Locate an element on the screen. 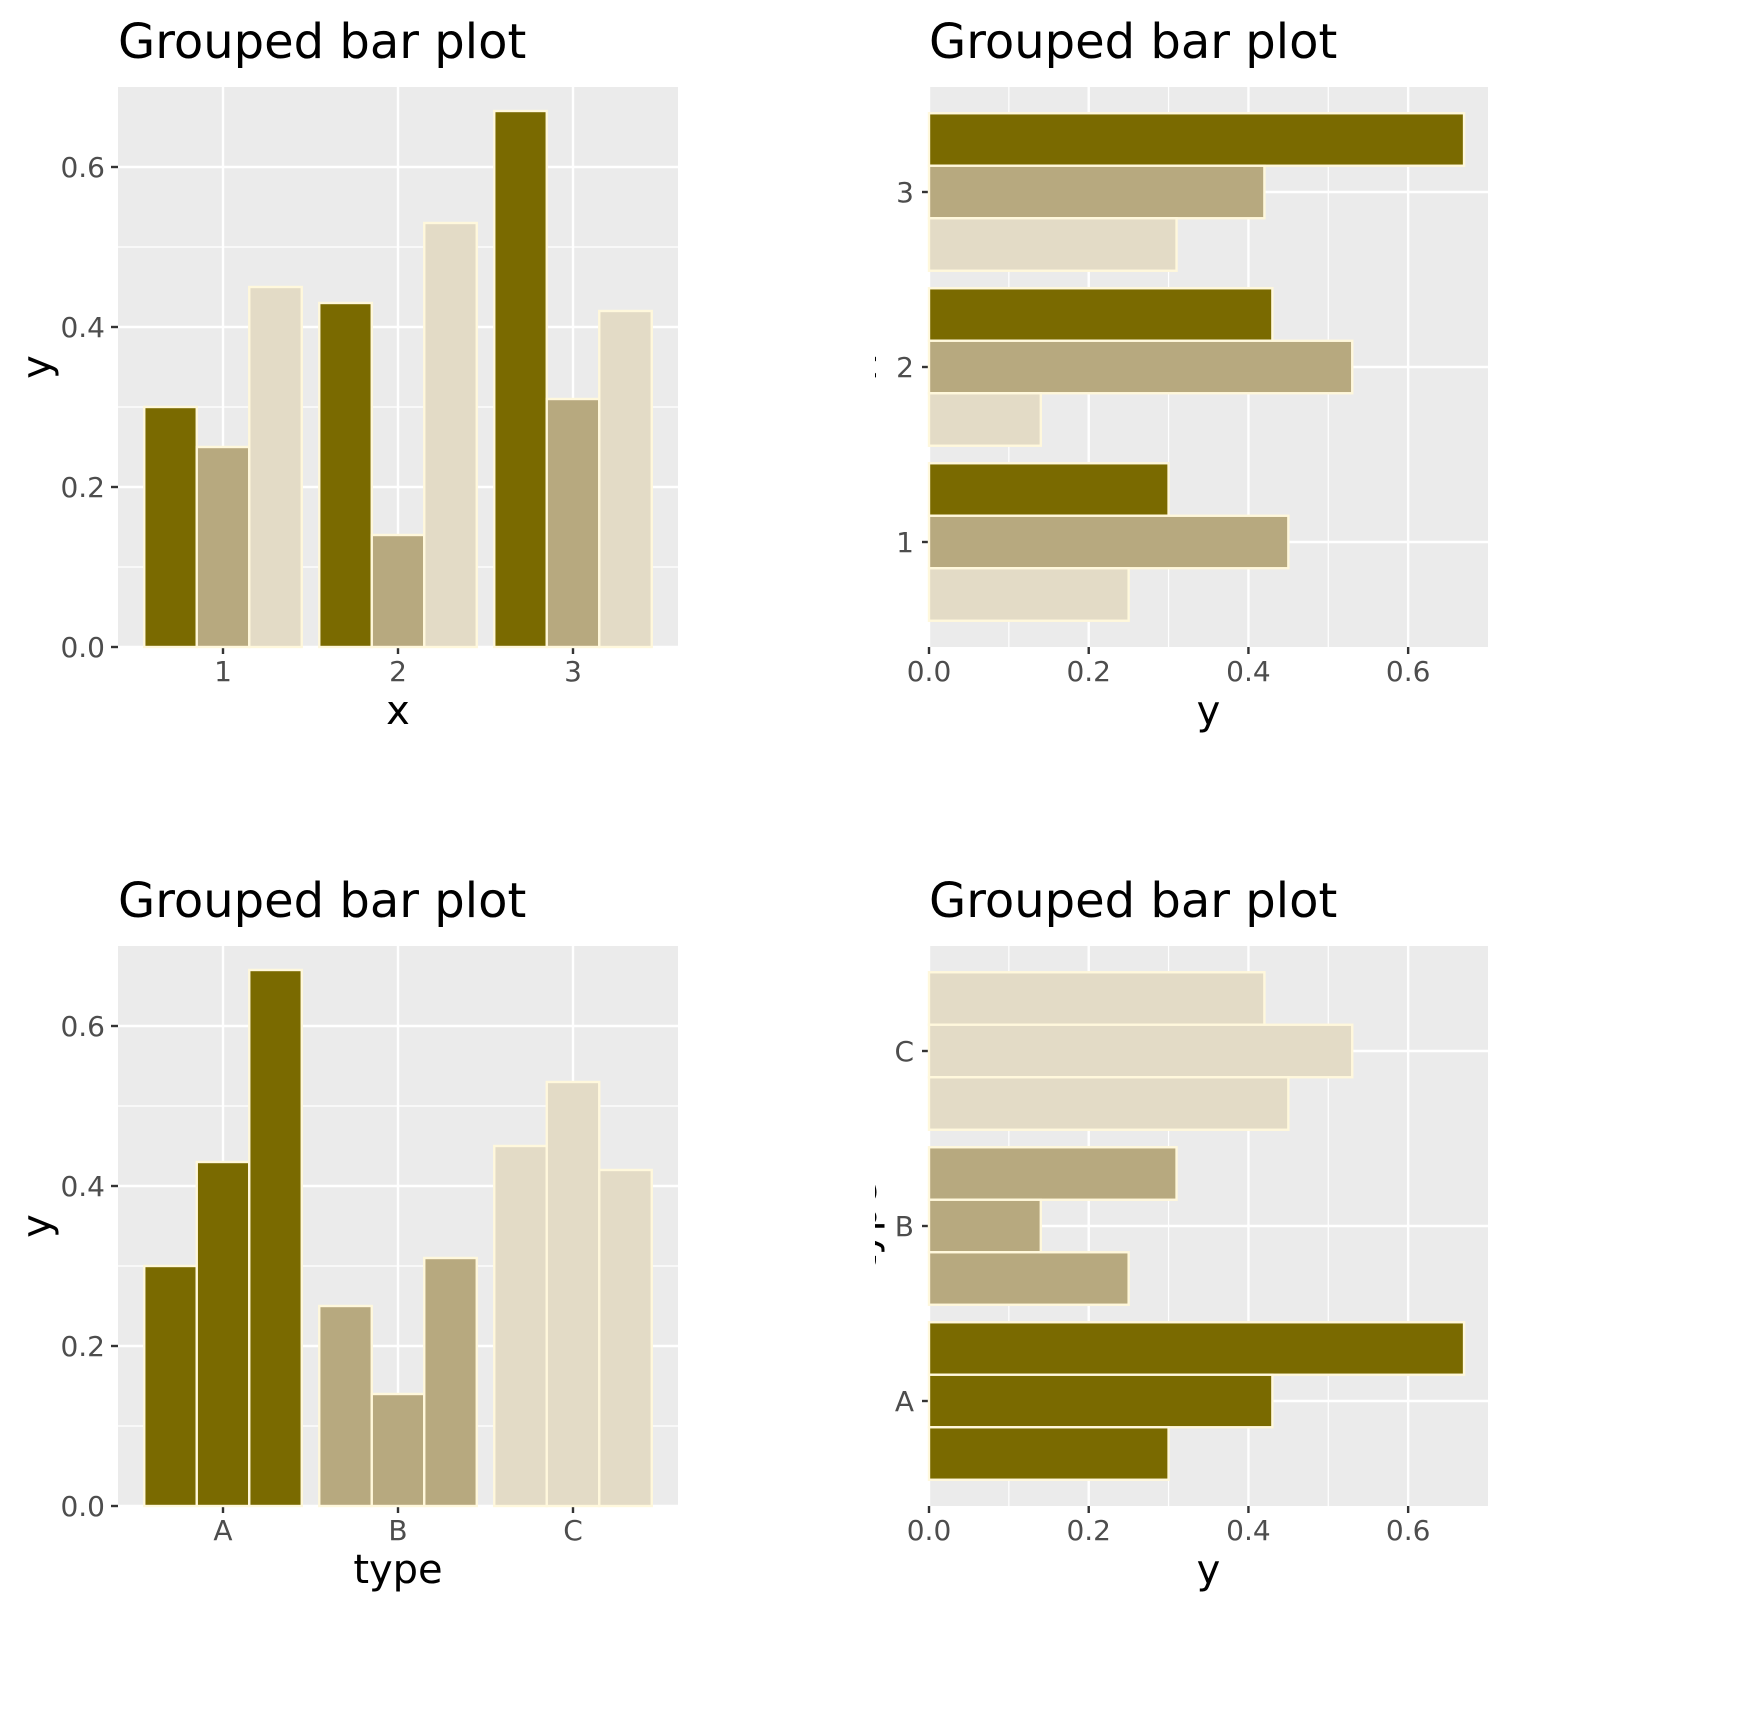 This screenshot has width=1751, height=1718. y-tick-label: A is located at coordinates (904, 1401).